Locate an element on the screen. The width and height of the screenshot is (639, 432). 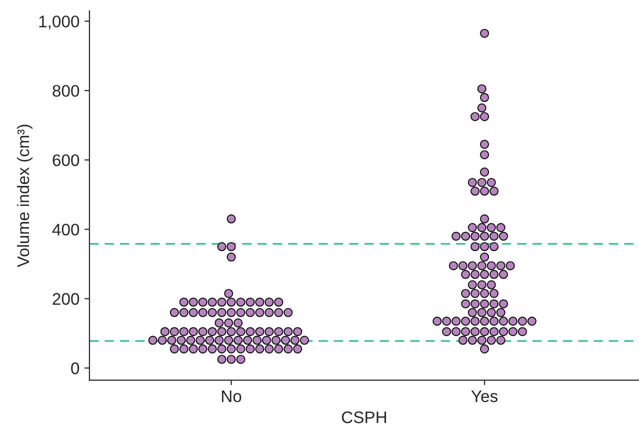
x-axis-title: CSPH is located at coordinates (364, 417).